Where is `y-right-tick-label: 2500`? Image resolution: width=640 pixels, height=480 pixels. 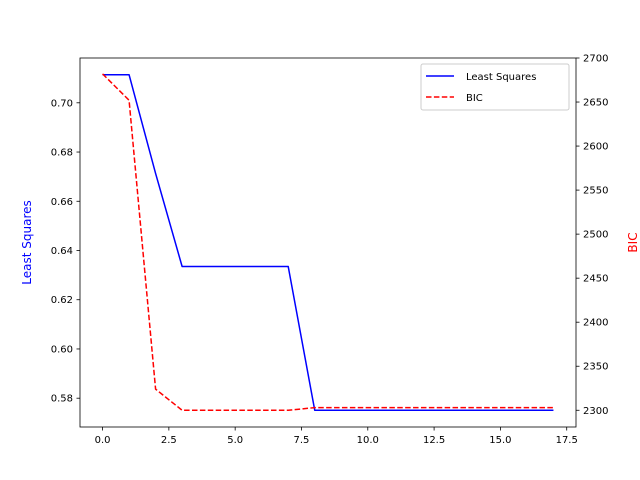
y-right-tick-label: 2500 is located at coordinates (595, 235).